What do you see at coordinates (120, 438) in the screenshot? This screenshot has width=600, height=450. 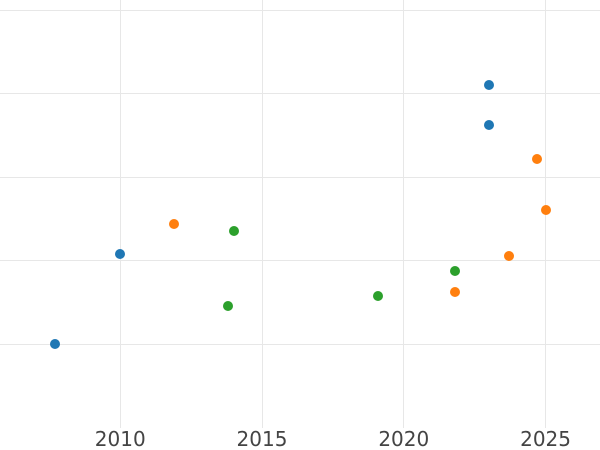 I see `x-tick-label: 2010` at bounding box center [120, 438].